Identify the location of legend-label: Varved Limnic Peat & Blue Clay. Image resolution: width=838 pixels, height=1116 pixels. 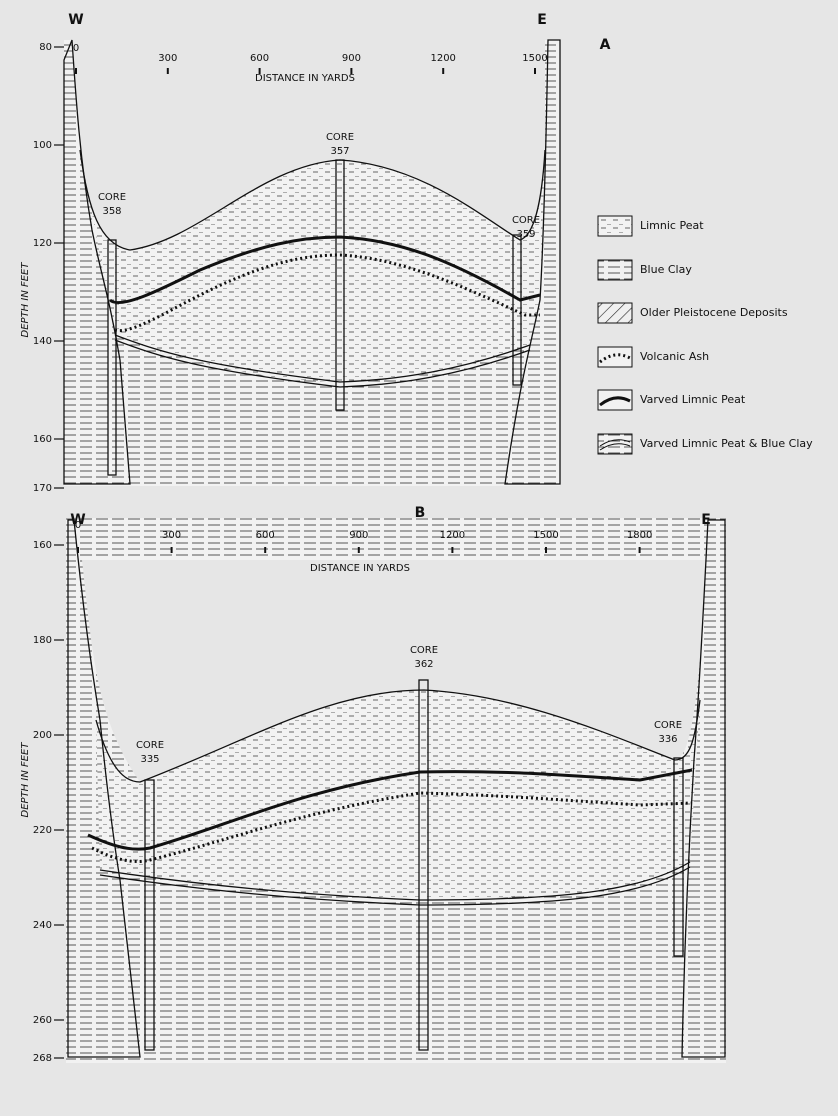
(726, 443).